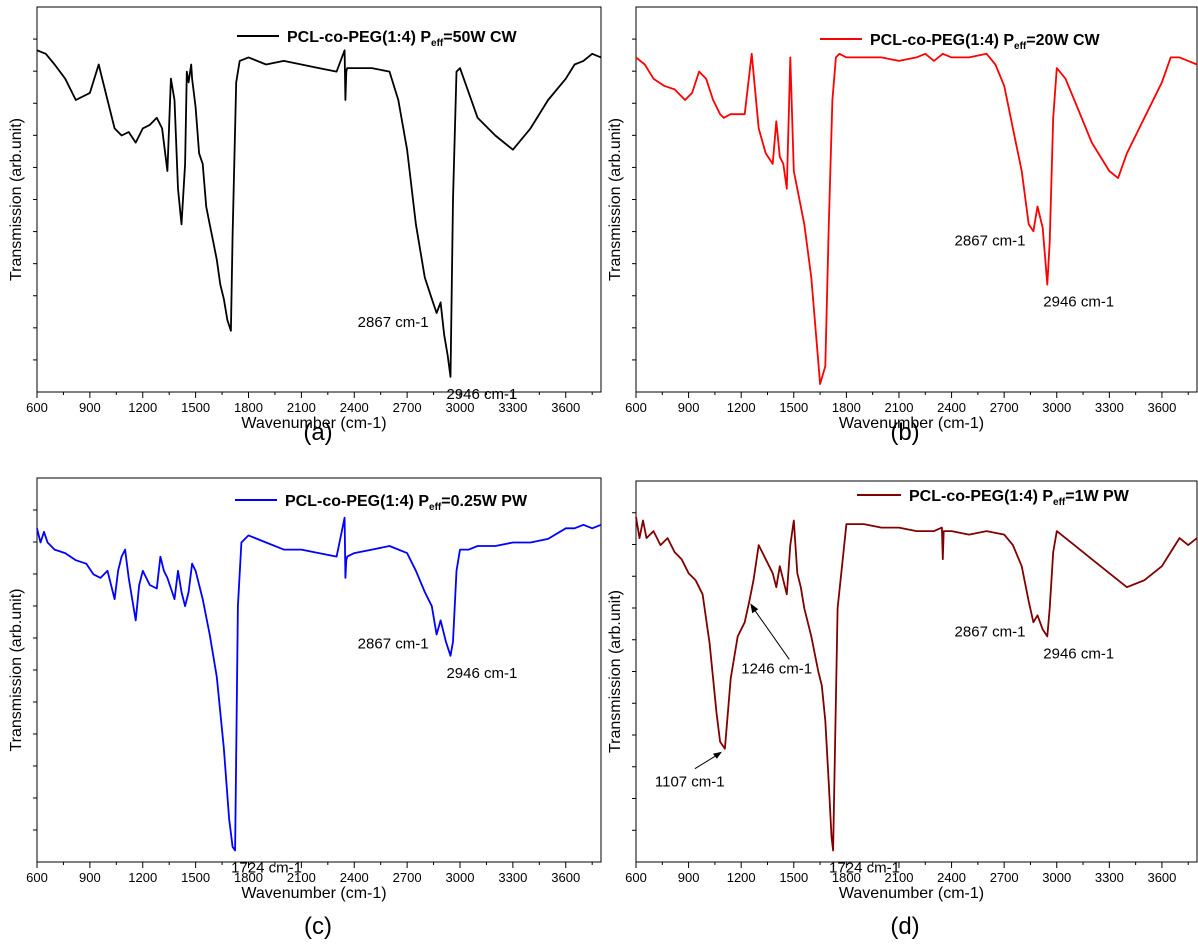  Describe the element at coordinates (690, 782) in the screenshot. I see `peak-annotation: 1107 cm-1` at that location.